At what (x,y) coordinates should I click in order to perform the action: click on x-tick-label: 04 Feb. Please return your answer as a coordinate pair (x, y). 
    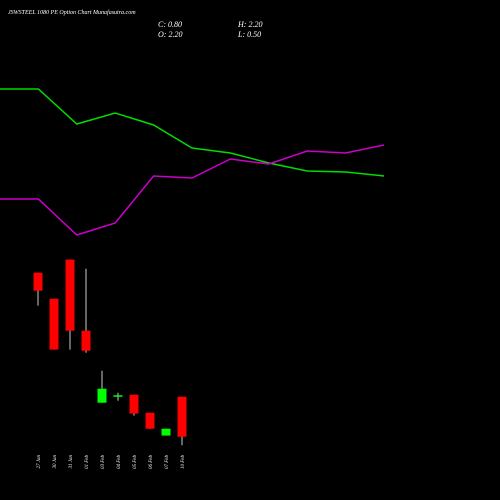
    Looking at the image, I should click on (119, 462).